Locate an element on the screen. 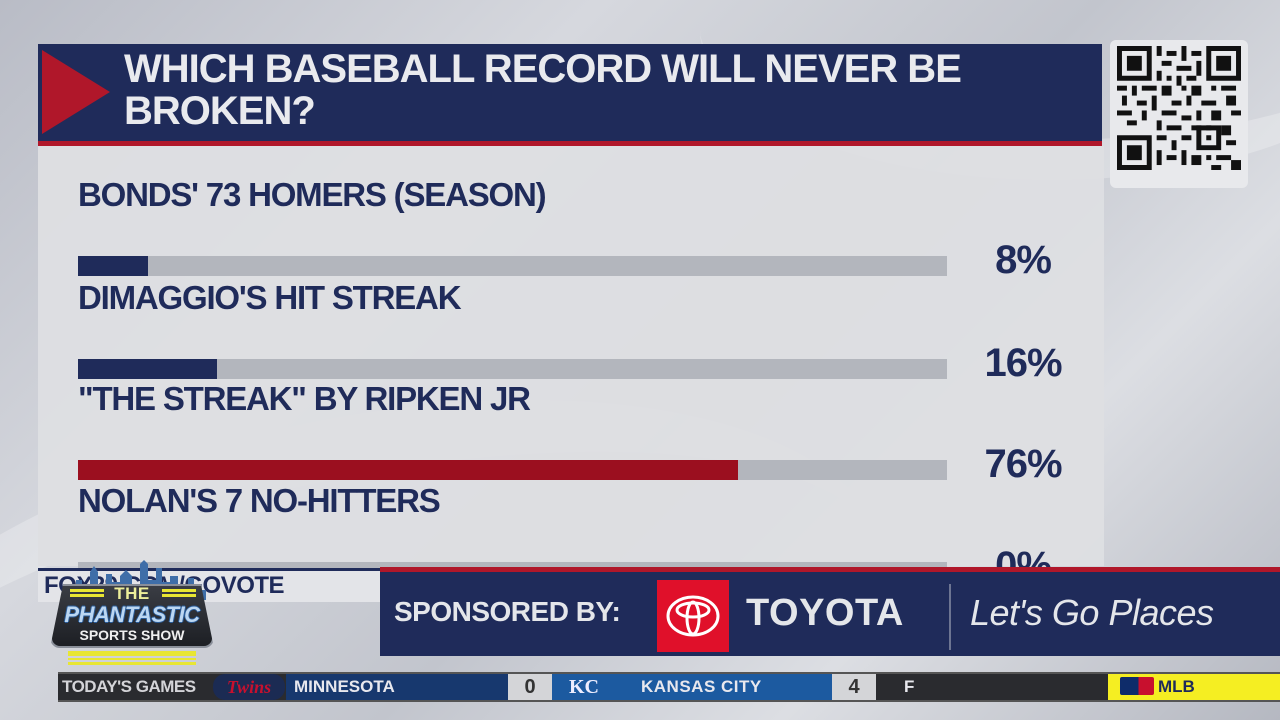  show-logo: THE PHANTASTIC SPORTS SHOW is located at coordinates (132, 615).